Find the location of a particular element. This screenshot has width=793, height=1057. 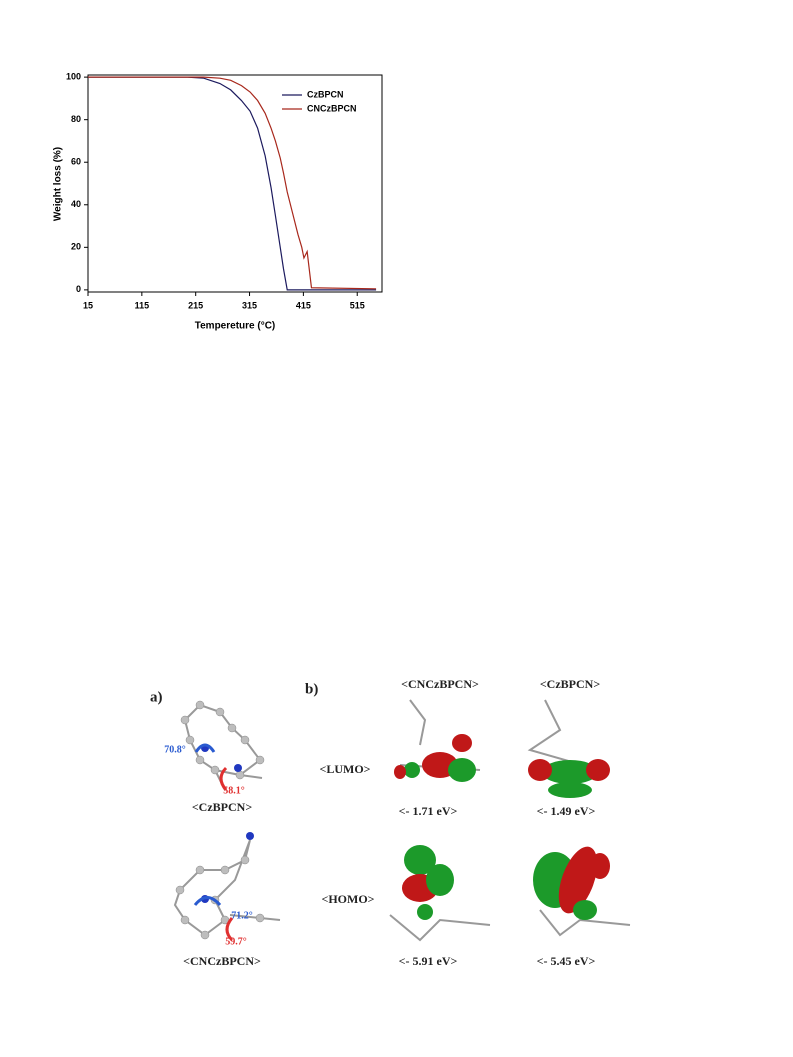

x-tick-label: 315 is located at coordinates (249, 305).